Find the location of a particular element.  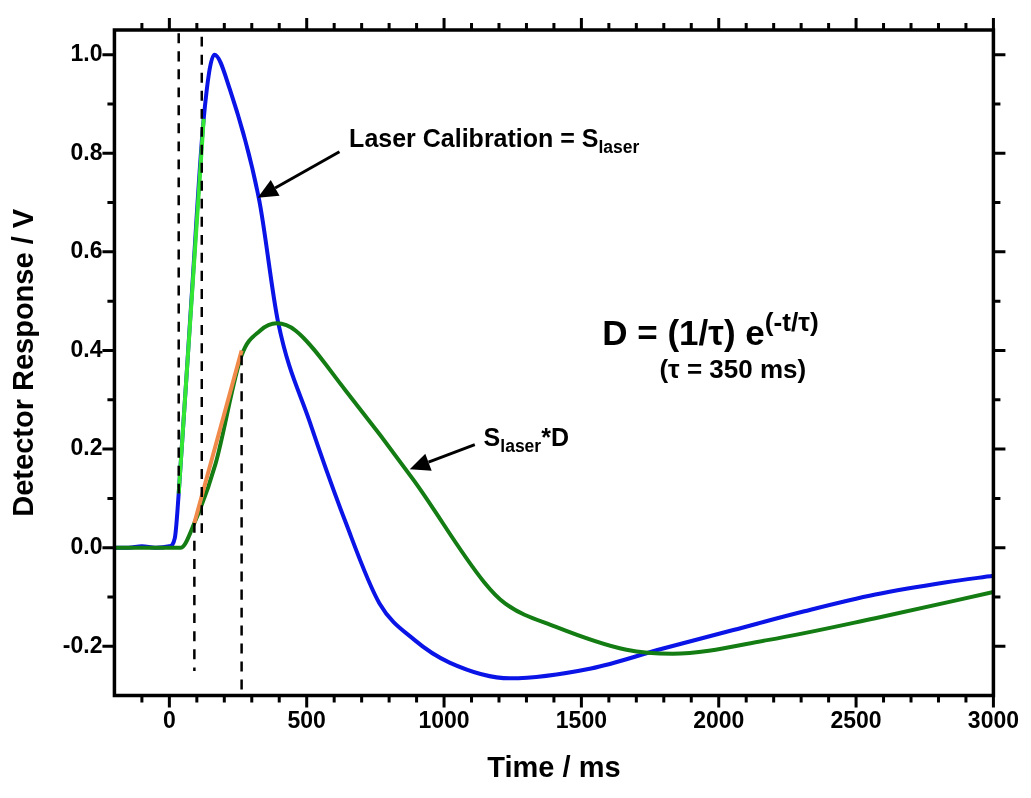

x-tick-label: 0 is located at coordinates (169, 719).